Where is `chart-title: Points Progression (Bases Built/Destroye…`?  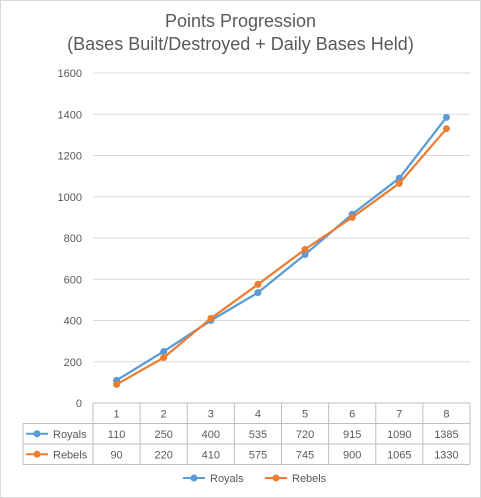 chart-title: Points Progression (Bases Built/Destroye… is located at coordinates (240, 33).